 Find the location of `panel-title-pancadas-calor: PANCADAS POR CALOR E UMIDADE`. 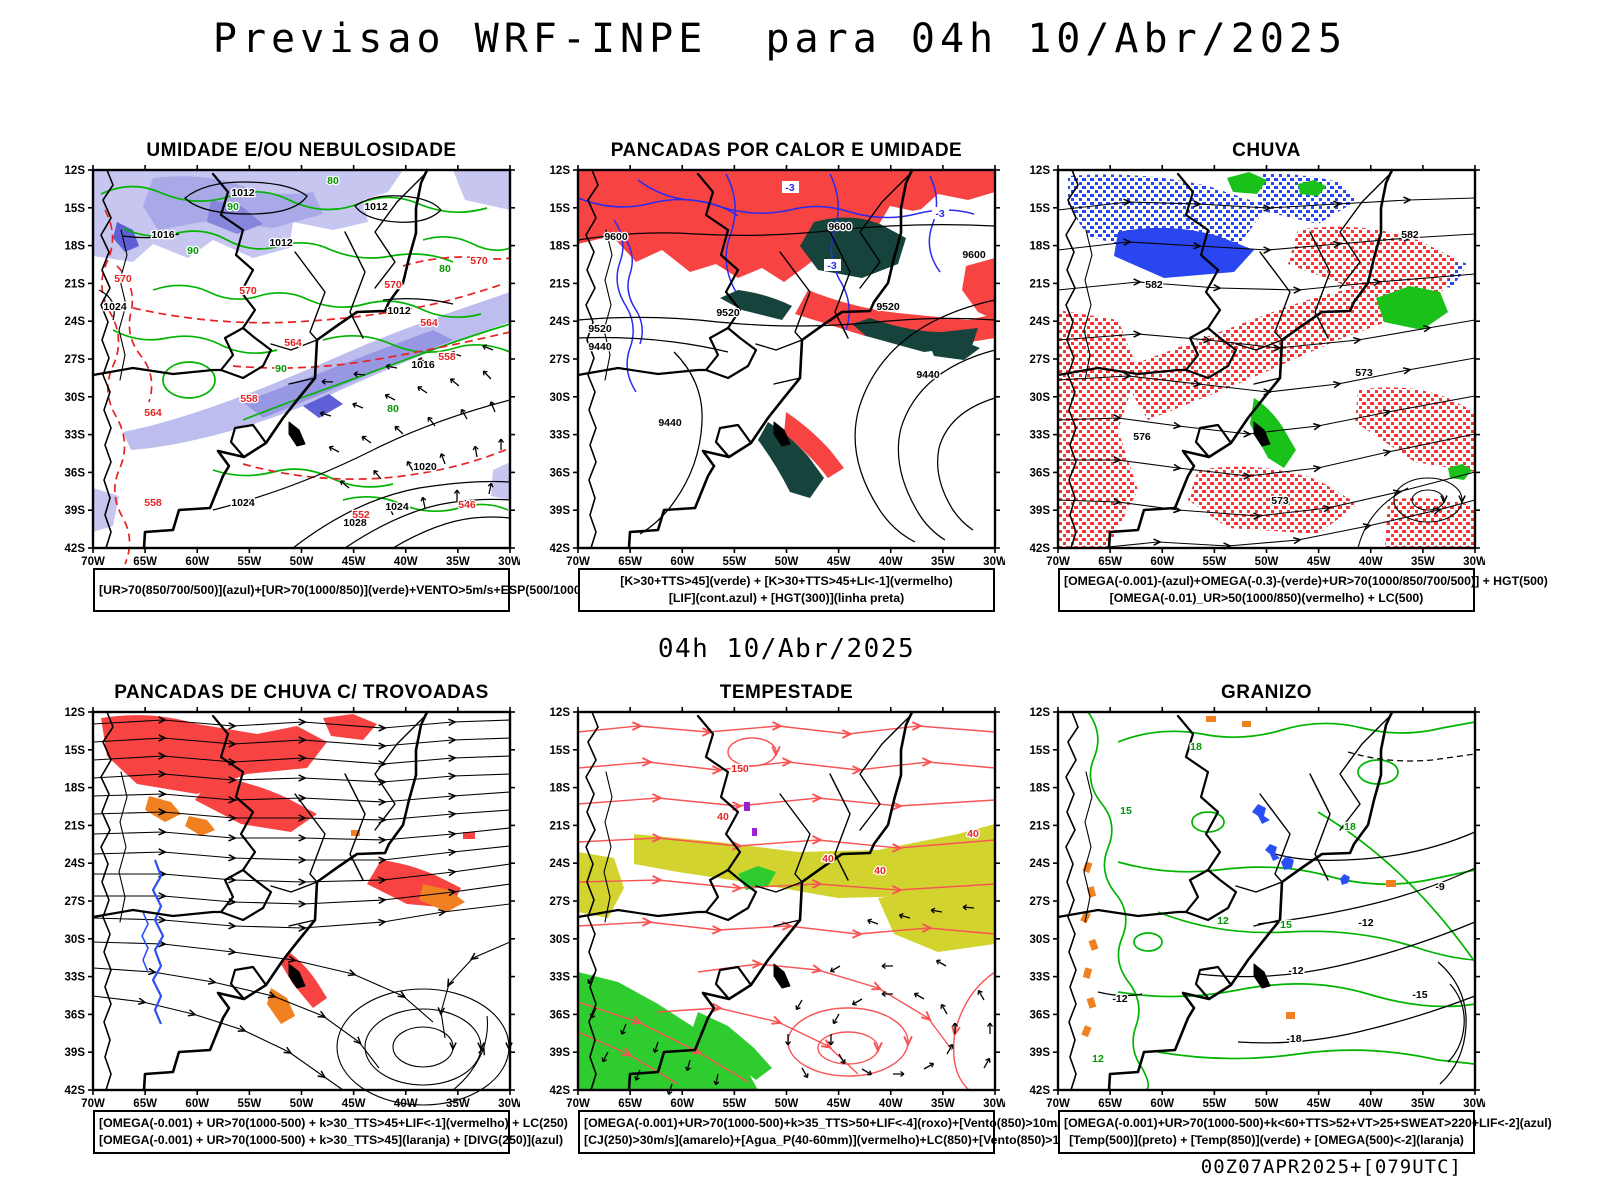

panel-title-pancadas-calor: PANCADAS POR CALOR E UMIDADE is located at coordinates (786, 150).